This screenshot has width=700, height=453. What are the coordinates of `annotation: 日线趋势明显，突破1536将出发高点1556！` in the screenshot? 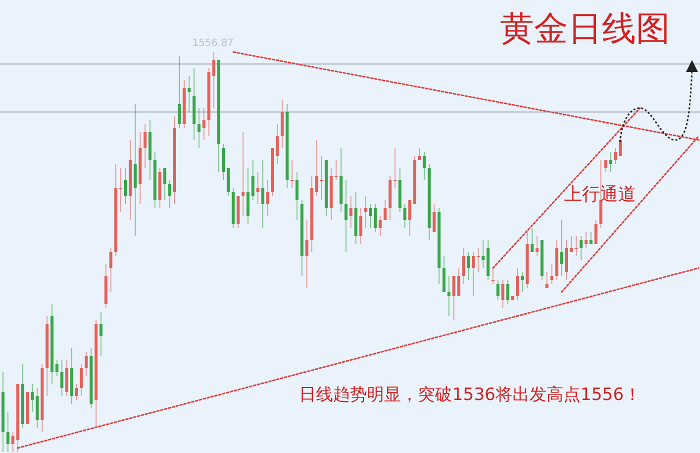 It's located at (470, 395).